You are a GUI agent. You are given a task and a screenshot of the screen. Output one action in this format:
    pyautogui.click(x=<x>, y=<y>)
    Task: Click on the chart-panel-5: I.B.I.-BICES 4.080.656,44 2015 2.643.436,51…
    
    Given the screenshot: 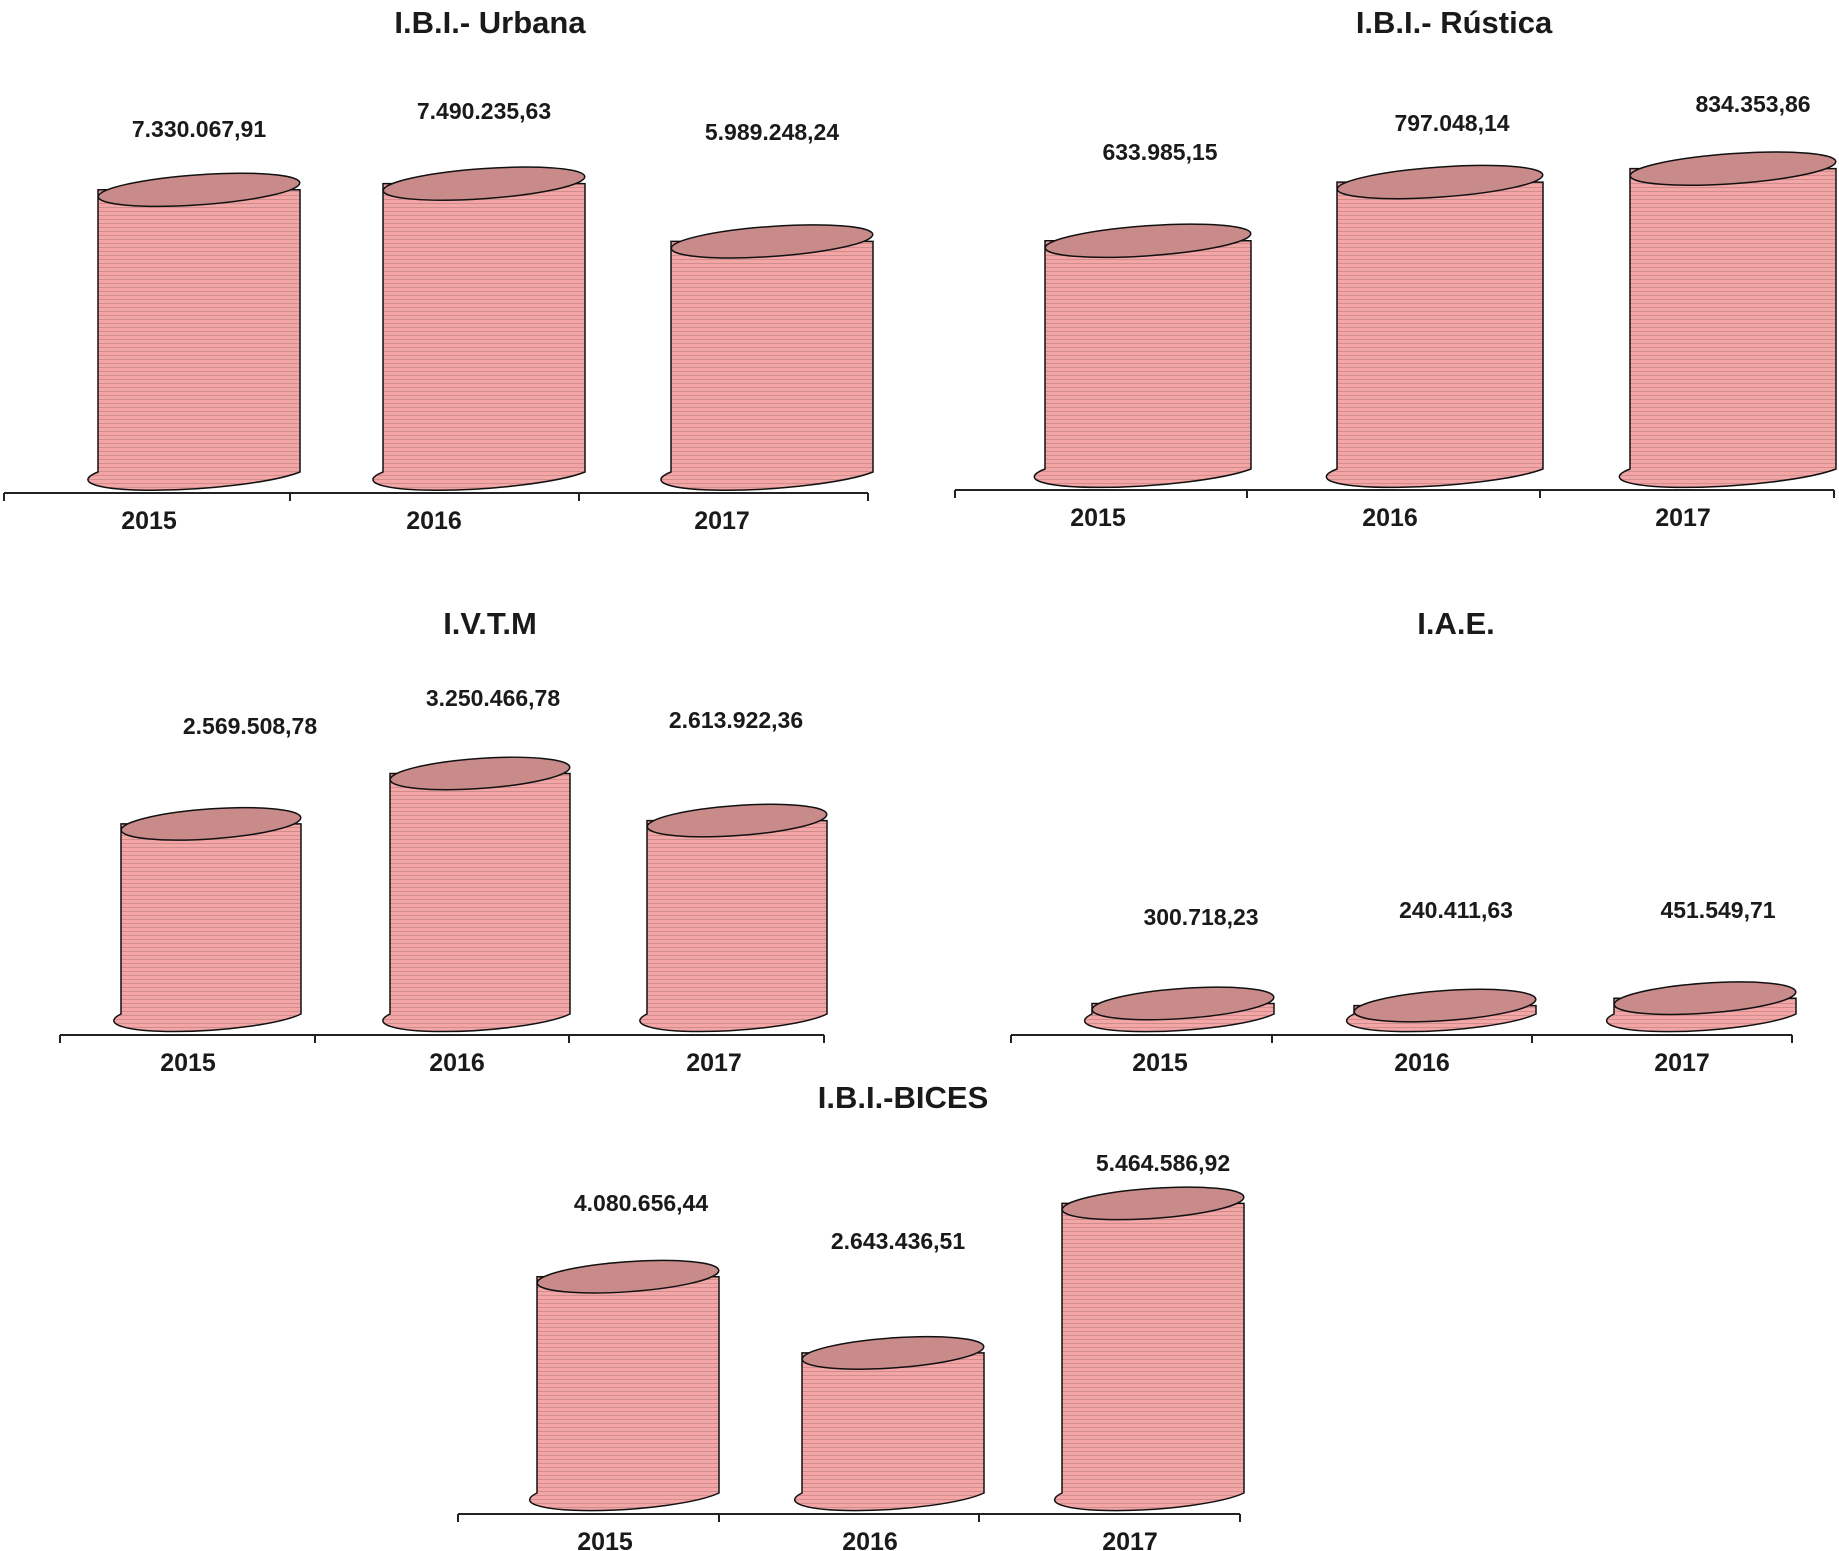 What is the action you would take?
    pyautogui.click(x=851, y=1315)
    